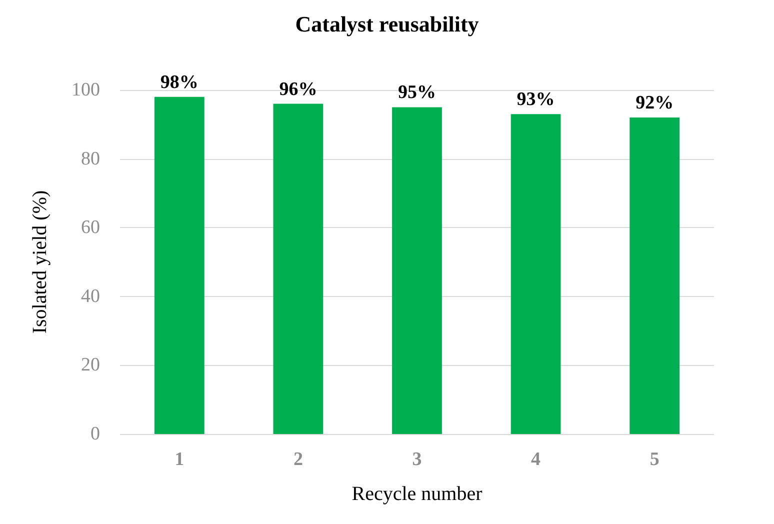 Image resolution: width=774 pixels, height=524 pixels. What do you see at coordinates (90, 159) in the screenshot?
I see `y-tick-label: 80` at bounding box center [90, 159].